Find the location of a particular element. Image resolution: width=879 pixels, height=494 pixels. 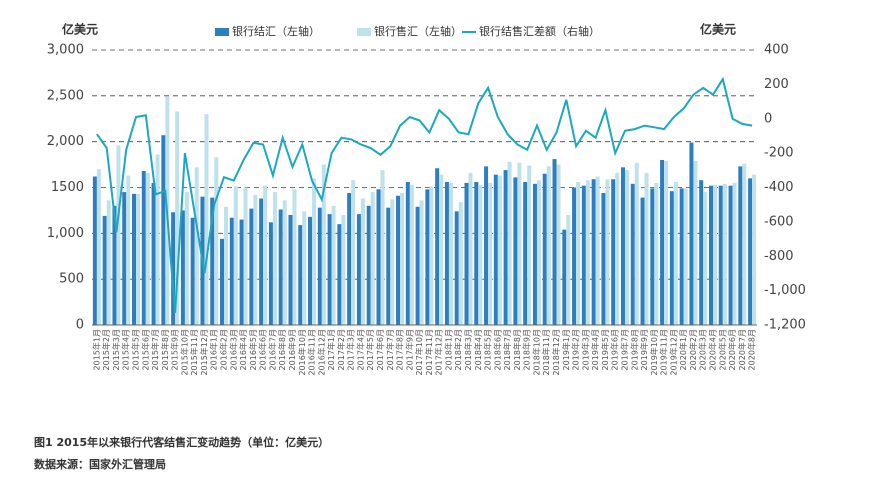

x-tick-label: 2019年3月 is located at coordinates (585, 349).